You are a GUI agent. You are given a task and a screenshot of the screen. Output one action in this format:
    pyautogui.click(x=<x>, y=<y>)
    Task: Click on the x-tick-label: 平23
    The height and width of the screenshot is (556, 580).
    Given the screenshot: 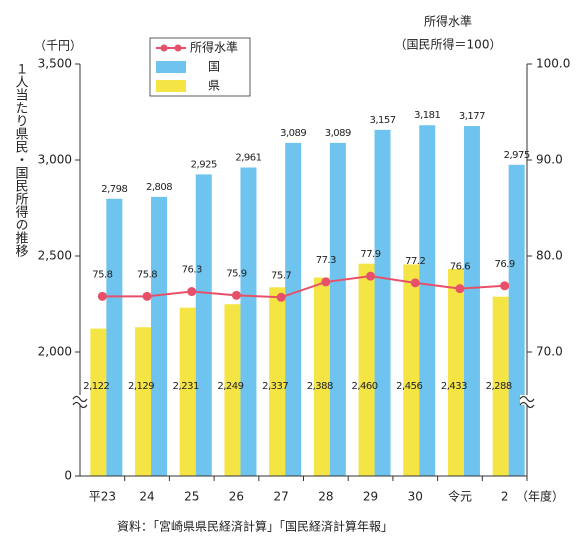 What is the action you would take?
    pyautogui.click(x=102, y=497)
    